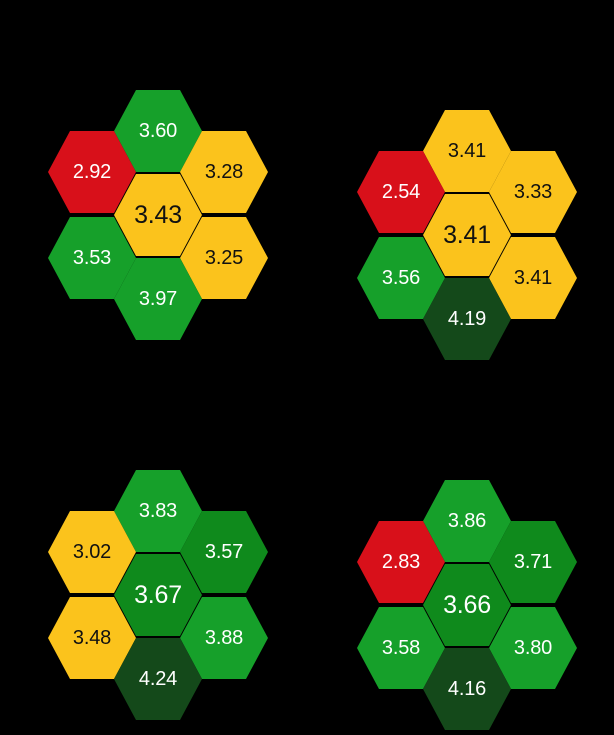 This screenshot has height=735, width=614. I want to click on hex-cell-value: 3.53, so click(92, 258).